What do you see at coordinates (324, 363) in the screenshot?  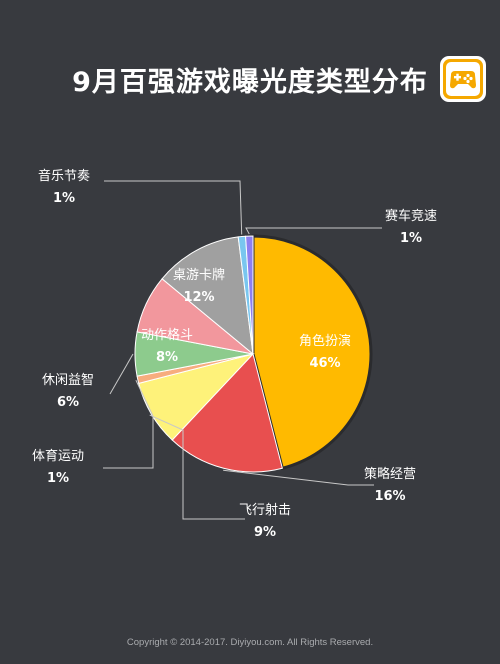 I see `slice-value-1: 46%` at bounding box center [324, 363].